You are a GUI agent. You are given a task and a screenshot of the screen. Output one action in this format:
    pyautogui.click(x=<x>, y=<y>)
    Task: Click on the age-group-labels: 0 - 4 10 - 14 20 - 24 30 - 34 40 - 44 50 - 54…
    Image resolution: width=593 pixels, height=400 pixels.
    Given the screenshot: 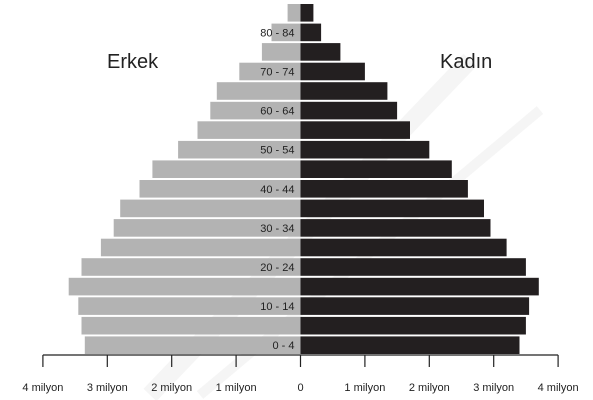 What is the action you would take?
    pyautogui.click(x=277, y=189)
    